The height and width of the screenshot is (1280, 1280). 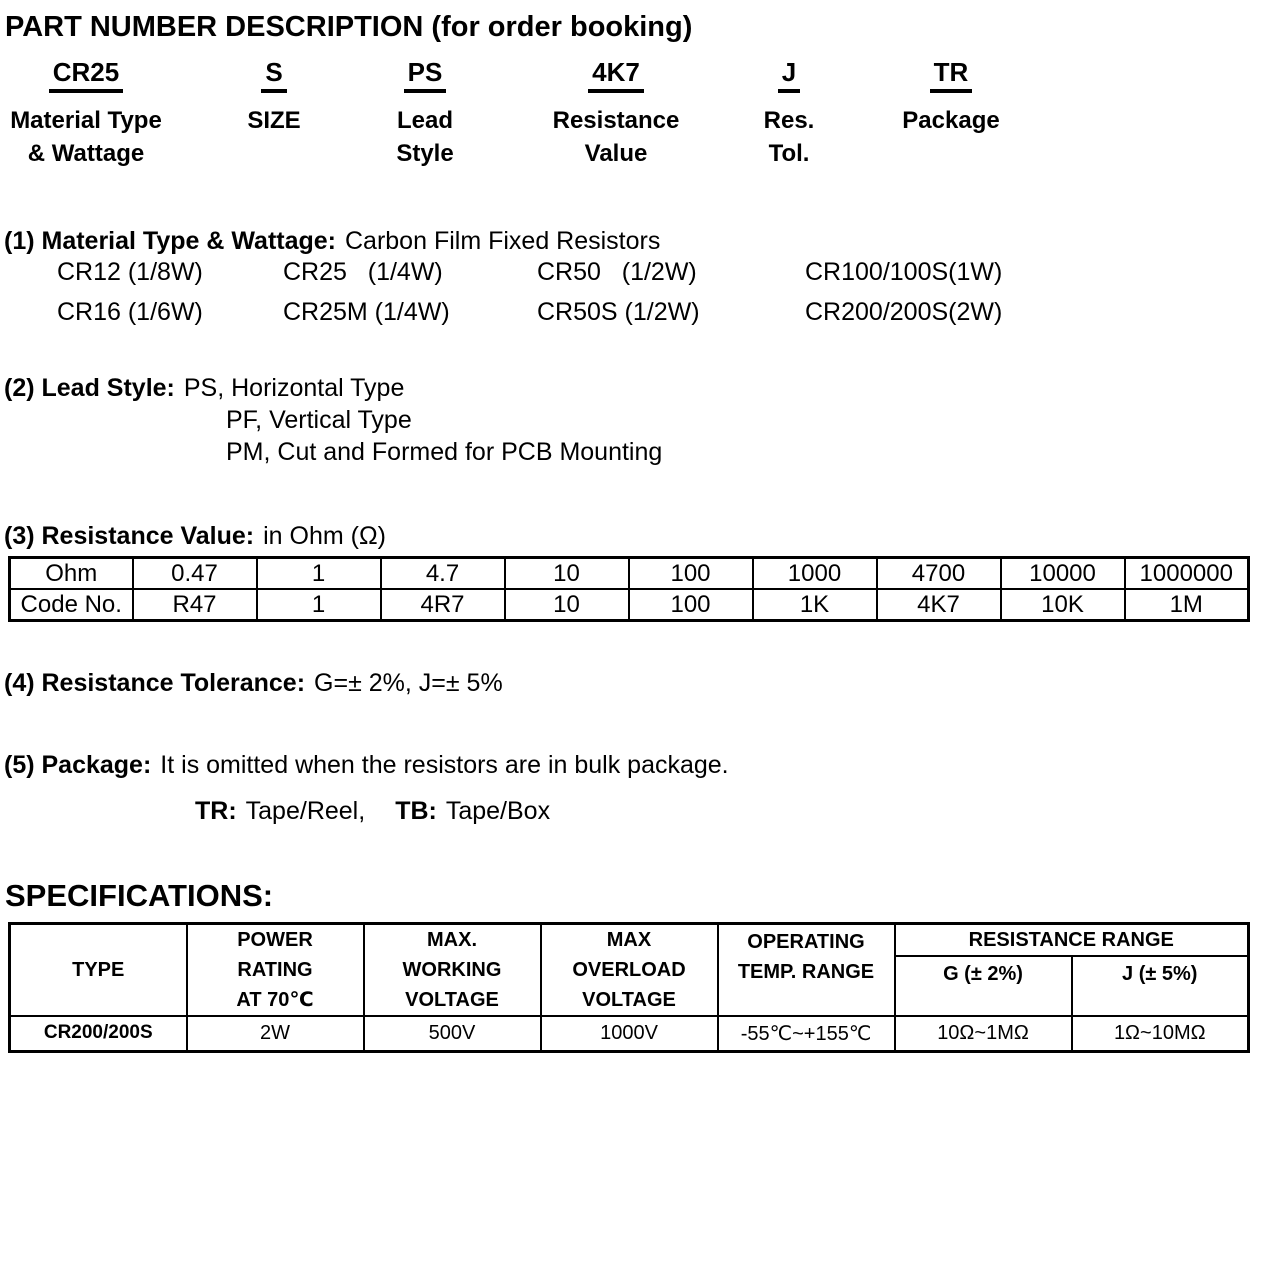 I want to click on specifications-title: SPECIFICATIONS:, so click(x=139, y=895).